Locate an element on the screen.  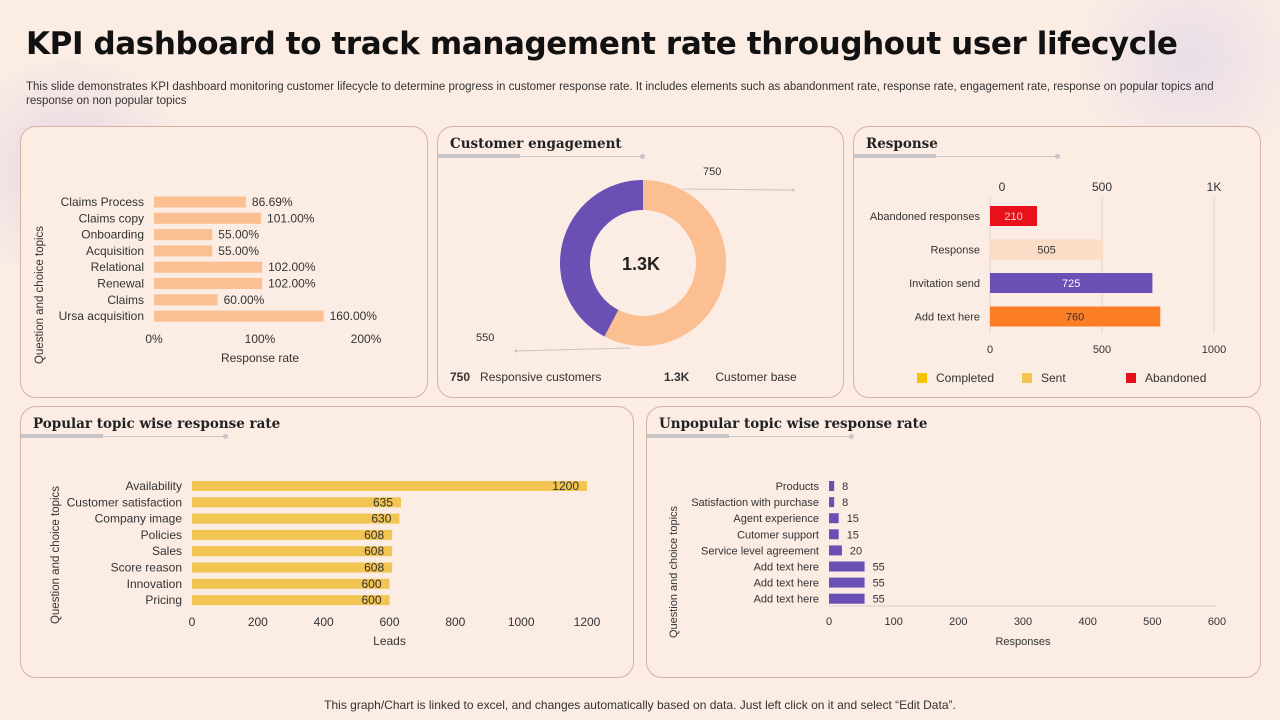
category-label: Abandoned responses is located at coordinates (925, 217).